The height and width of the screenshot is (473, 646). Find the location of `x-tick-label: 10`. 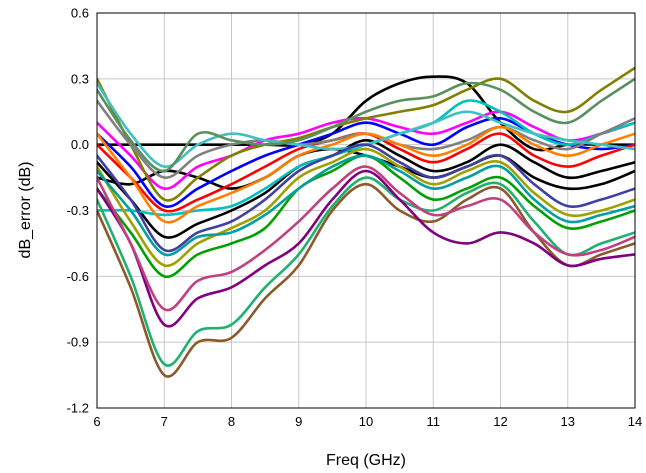

x-tick-label: 10 is located at coordinates (366, 421).